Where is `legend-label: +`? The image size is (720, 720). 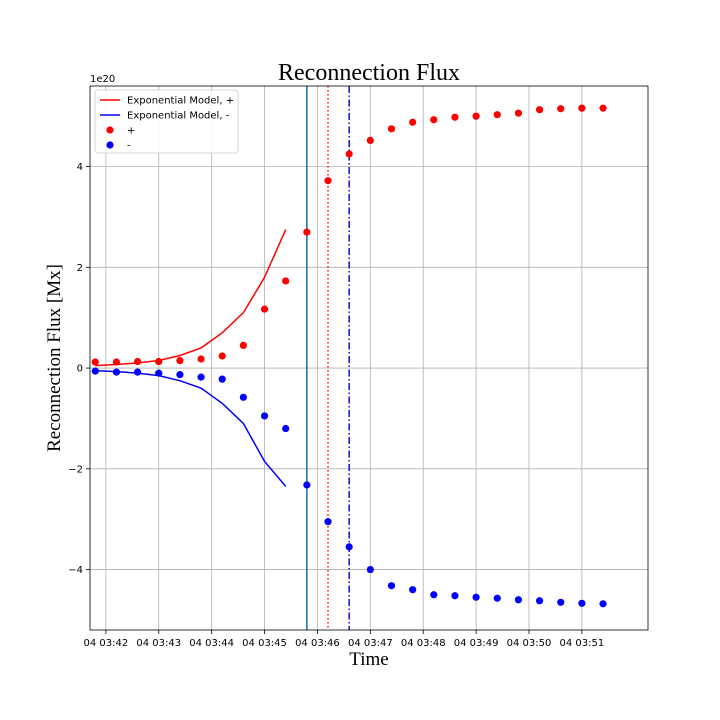 legend-label: + is located at coordinates (131, 131).